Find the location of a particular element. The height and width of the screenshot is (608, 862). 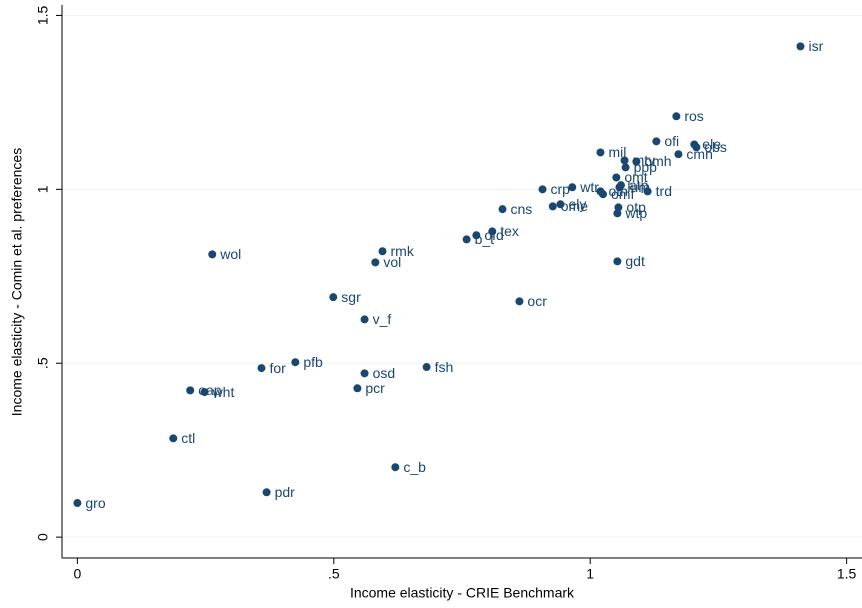

point-label: cmn is located at coordinates (699, 154).